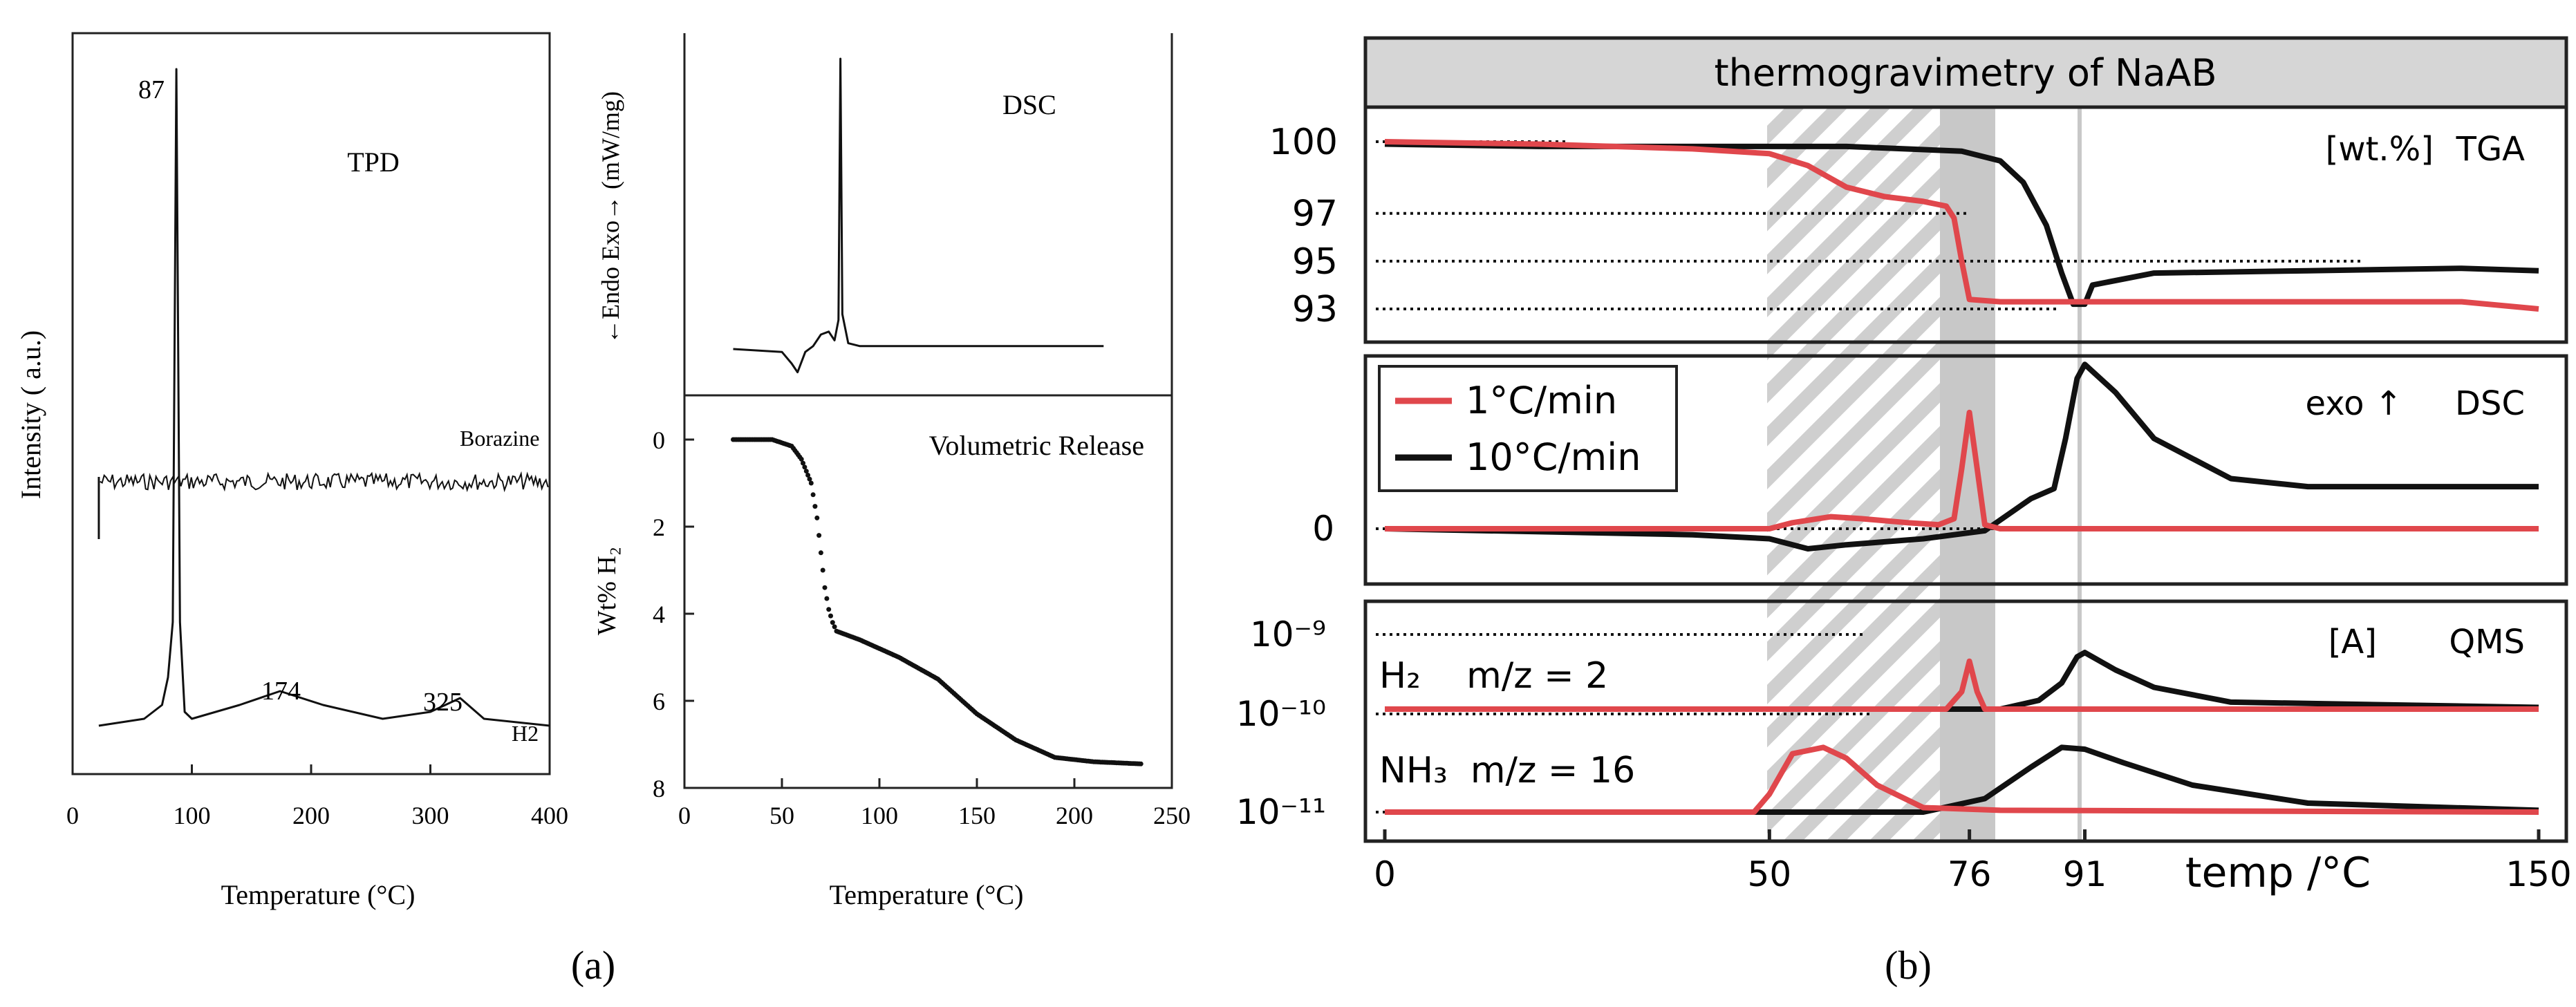 This screenshot has width=2576, height=1007. Describe the element at coordinates (937, 601) in the screenshot. I see `vol-series-group` at that location.